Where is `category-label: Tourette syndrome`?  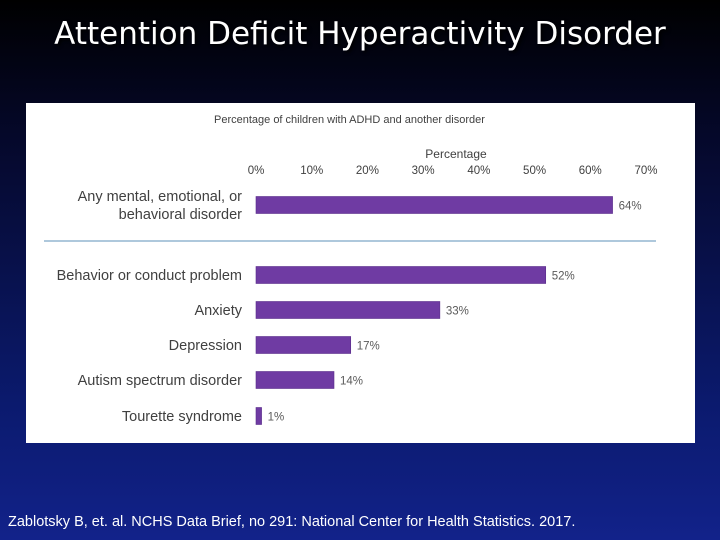 category-label: Tourette syndrome is located at coordinates (182, 417).